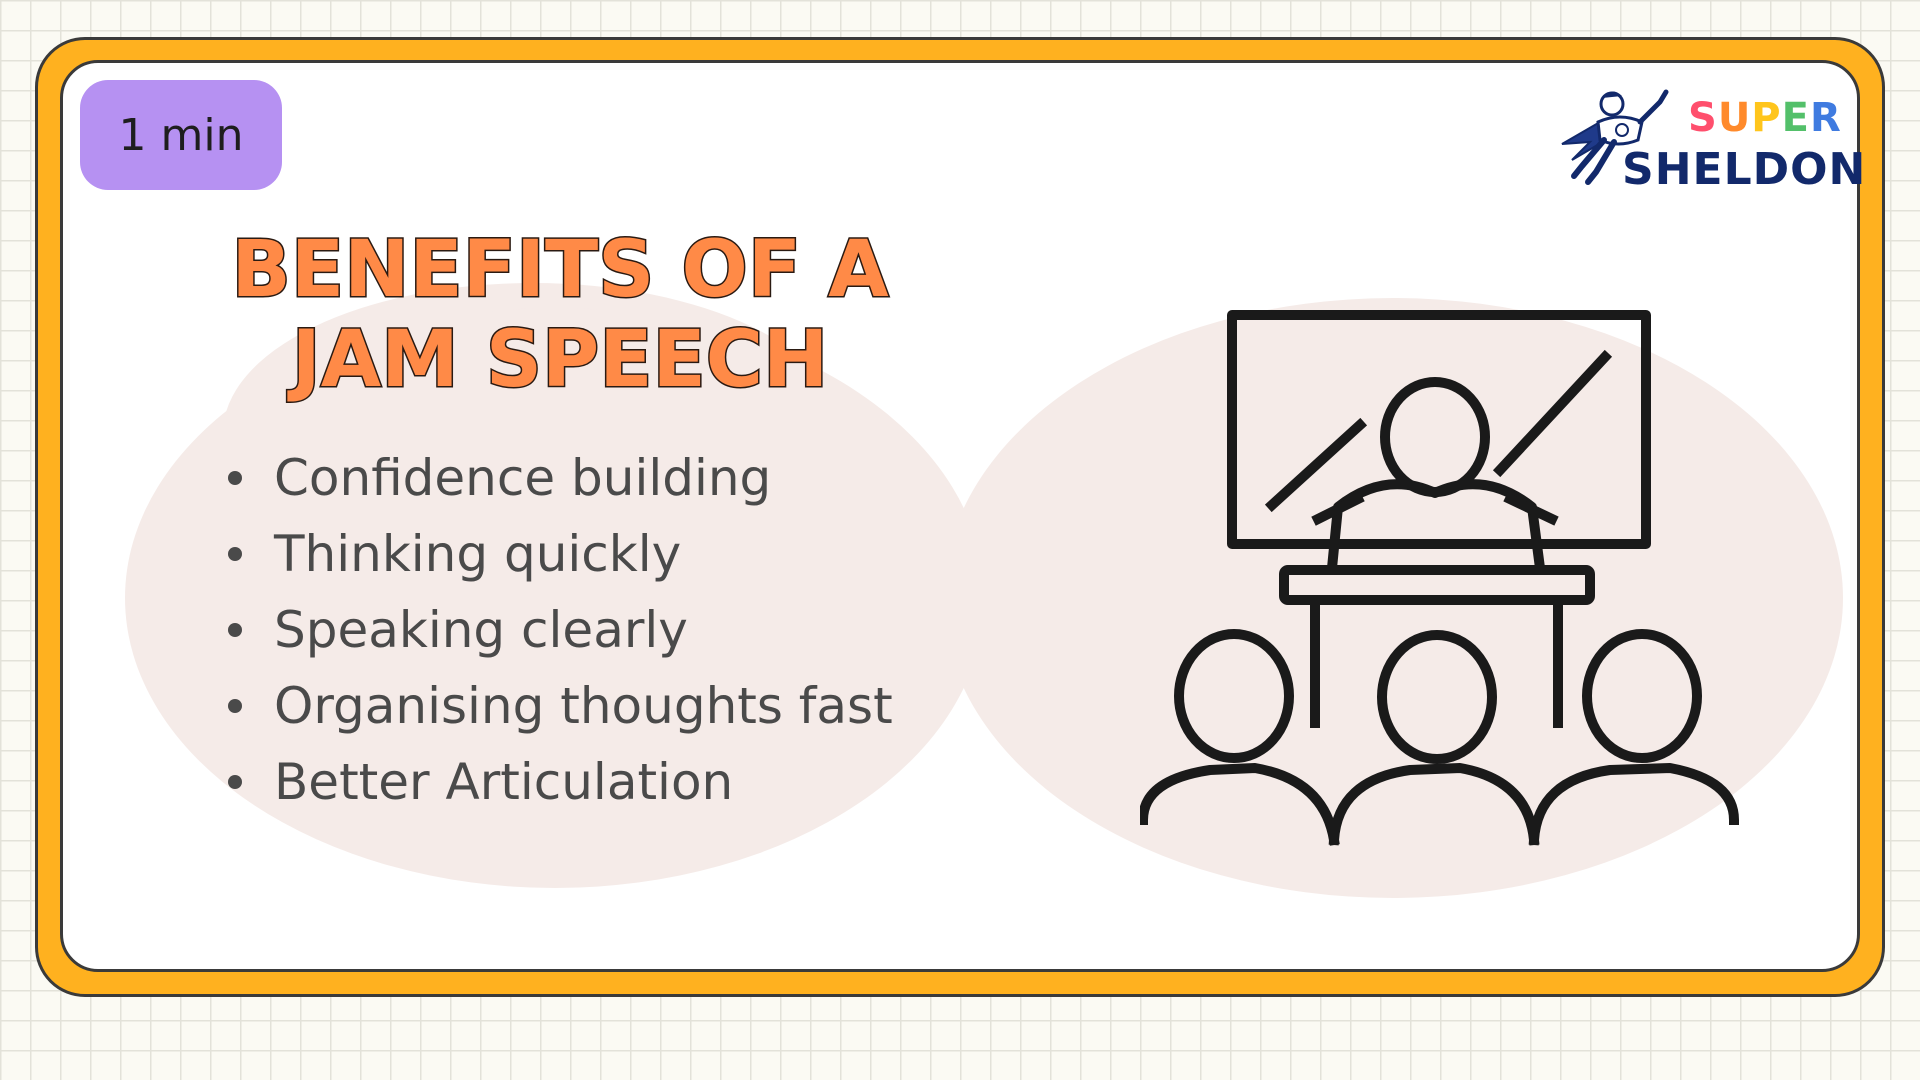  Describe the element at coordinates (583, 706) in the screenshot. I see `benefit-text: Organising thoughts fast` at that location.